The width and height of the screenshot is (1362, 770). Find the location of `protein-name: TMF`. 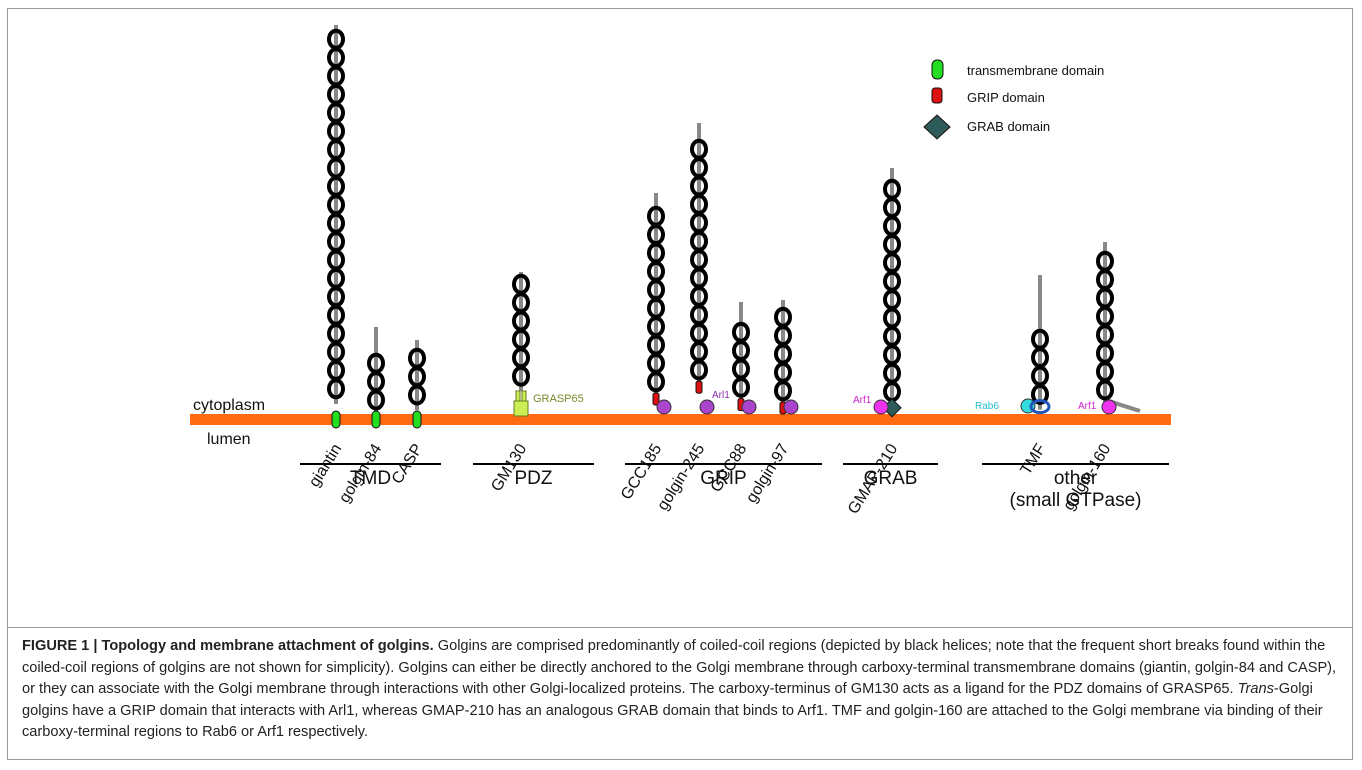

protein-name: TMF is located at coordinates (1034, 459).